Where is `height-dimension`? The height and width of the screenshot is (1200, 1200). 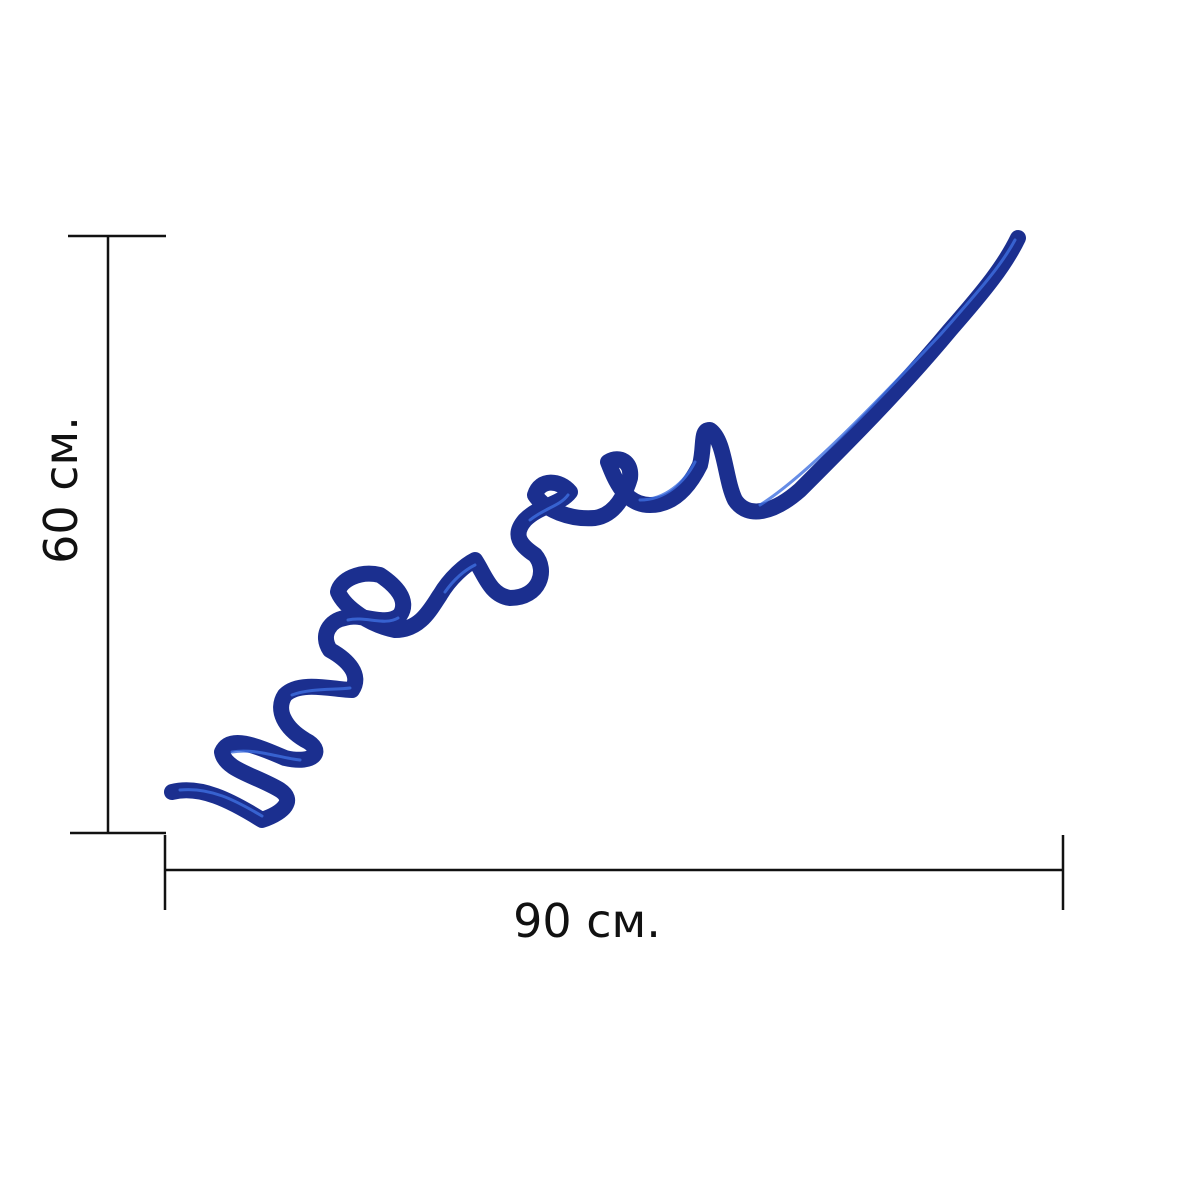
height-dimension is located at coordinates (117, 534).